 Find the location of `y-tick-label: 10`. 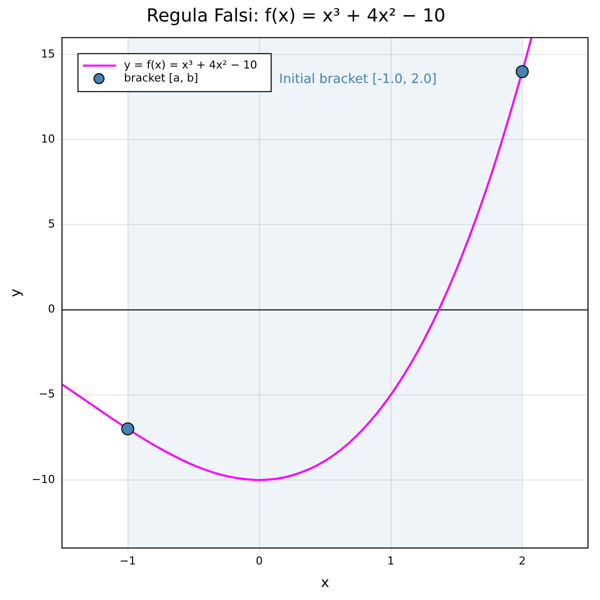

y-tick-label: 10 is located at coordinates (48, 139).